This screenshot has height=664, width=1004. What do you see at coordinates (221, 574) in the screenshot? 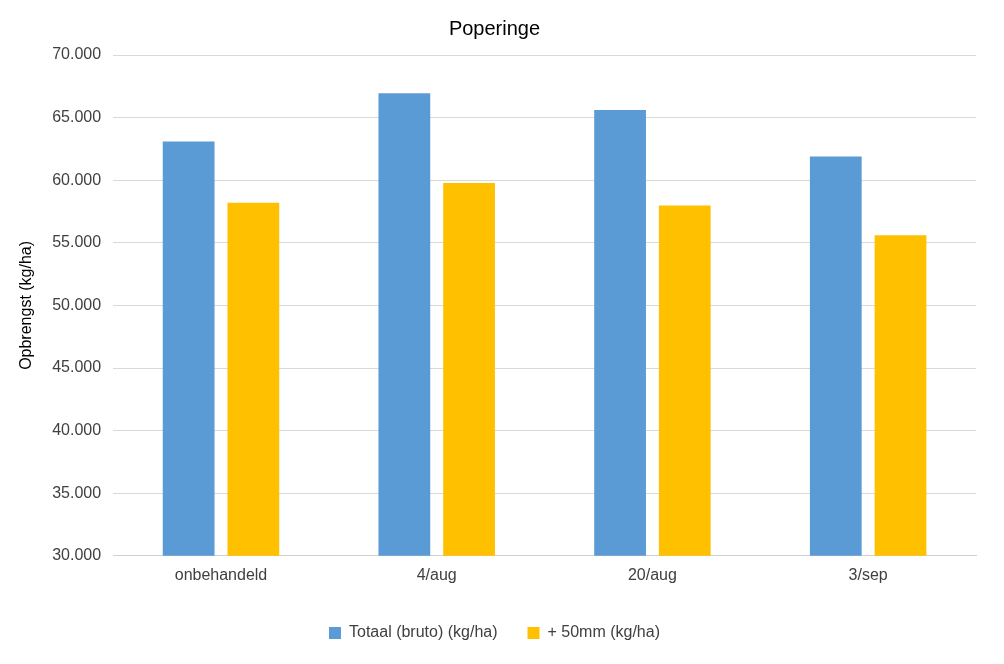
I see `x-tick-label: onbehandeld` at bounding box center [221, 574].